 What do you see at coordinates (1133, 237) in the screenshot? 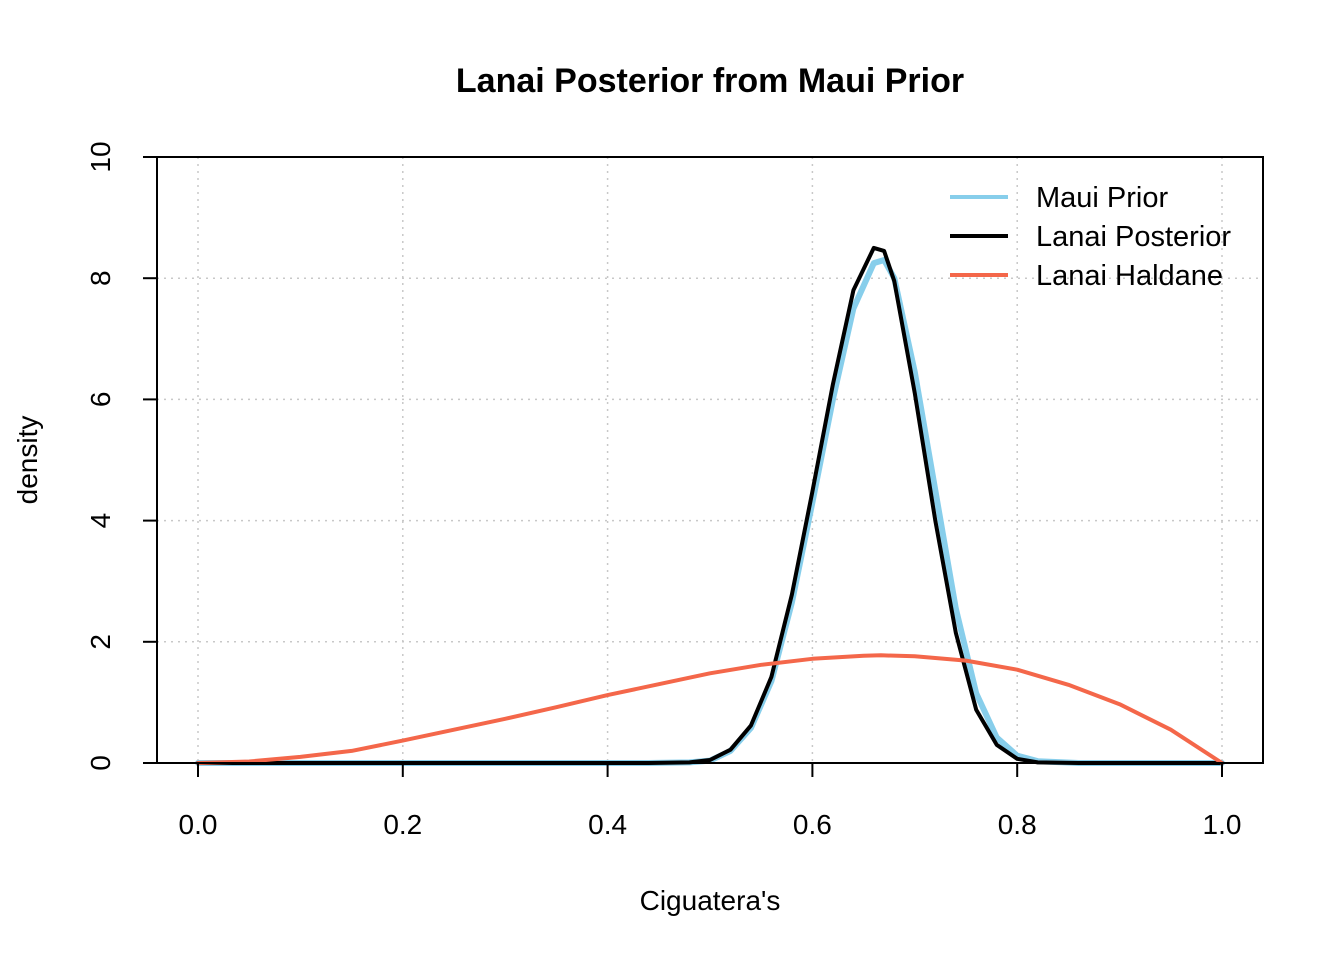
I see `legend-label-1: Lanai Posterior` at bounding box center [1133, 237].